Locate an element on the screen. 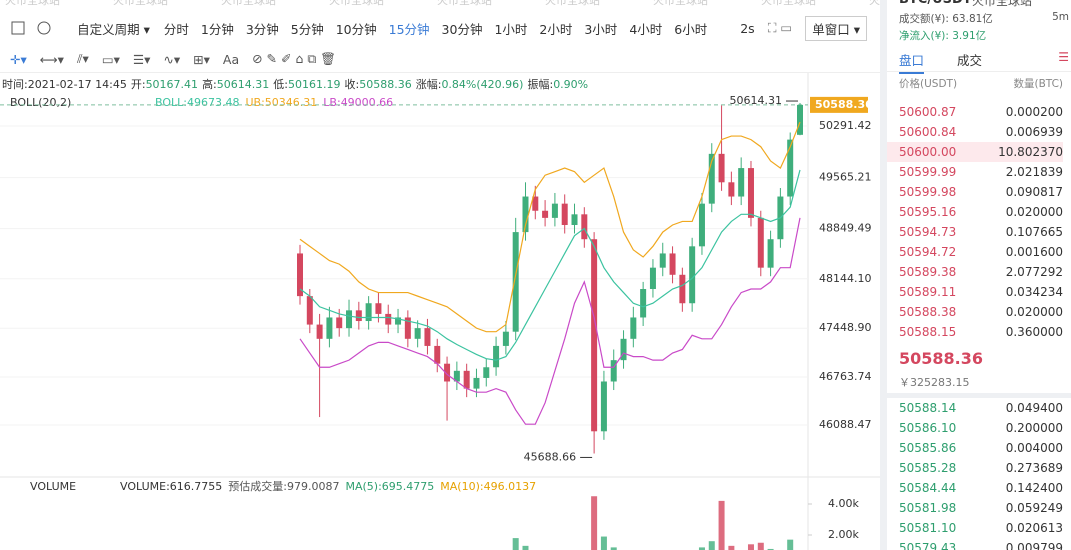 The width and height of the screenshot is (1071, 550). tab: 成交 is located at coordinates (970, 60).